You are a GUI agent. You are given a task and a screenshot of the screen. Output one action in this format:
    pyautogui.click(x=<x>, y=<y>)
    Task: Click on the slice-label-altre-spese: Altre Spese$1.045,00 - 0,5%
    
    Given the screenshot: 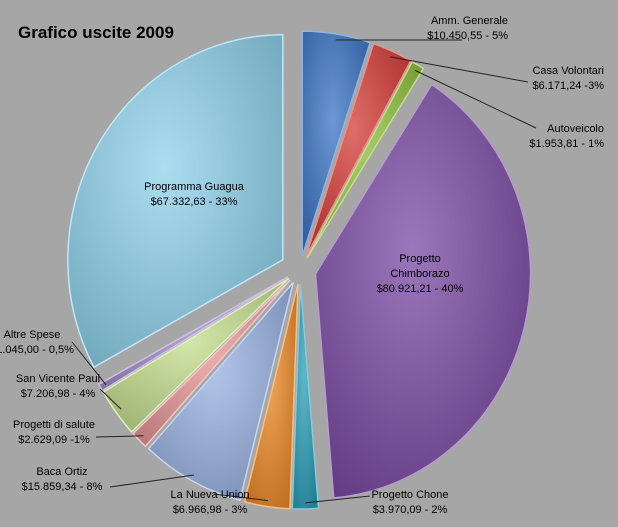 What is the action you would take?
    pyautogui.click(x=37, y=342)
    